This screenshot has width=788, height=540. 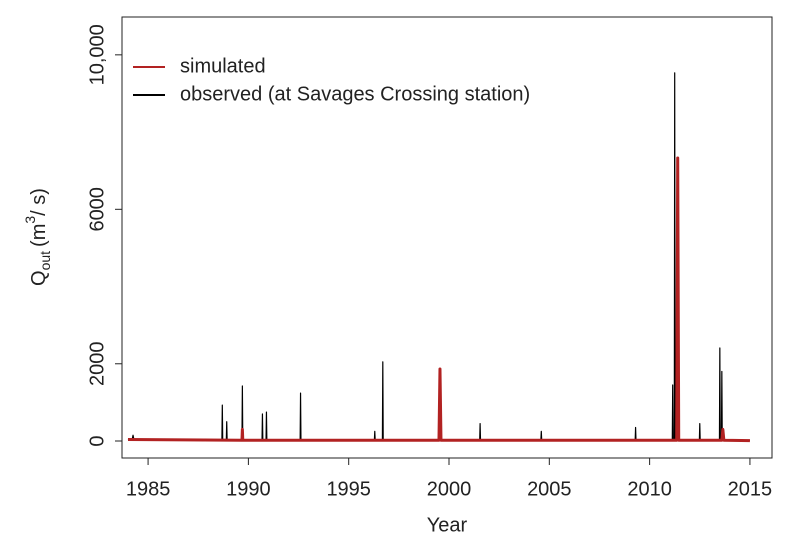 What do you see at coordinates (750, 489) in the screenshot?
I see `x-tick-label: 2015` at bounding box center [750, 489].